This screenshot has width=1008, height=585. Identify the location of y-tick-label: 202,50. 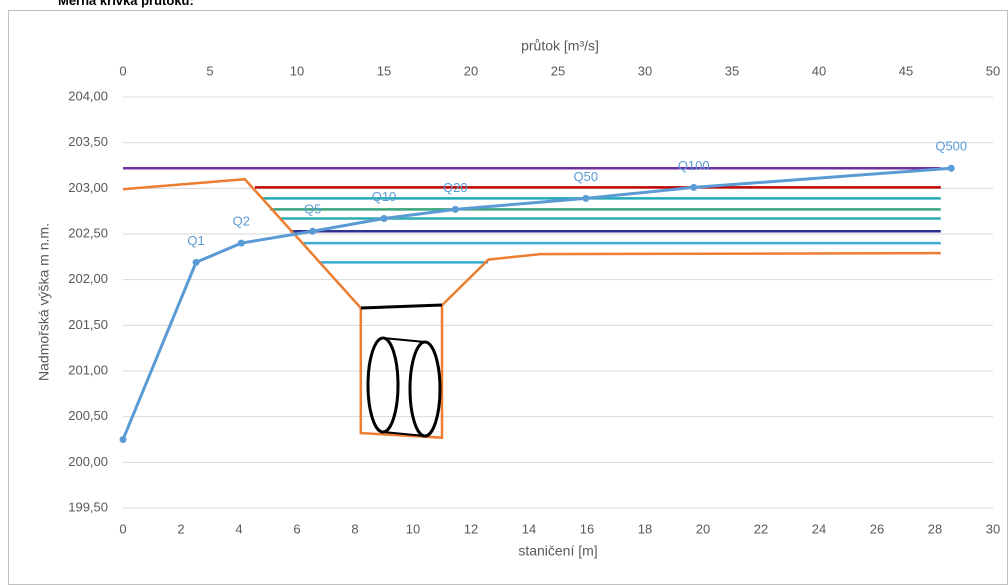
(88, 232).